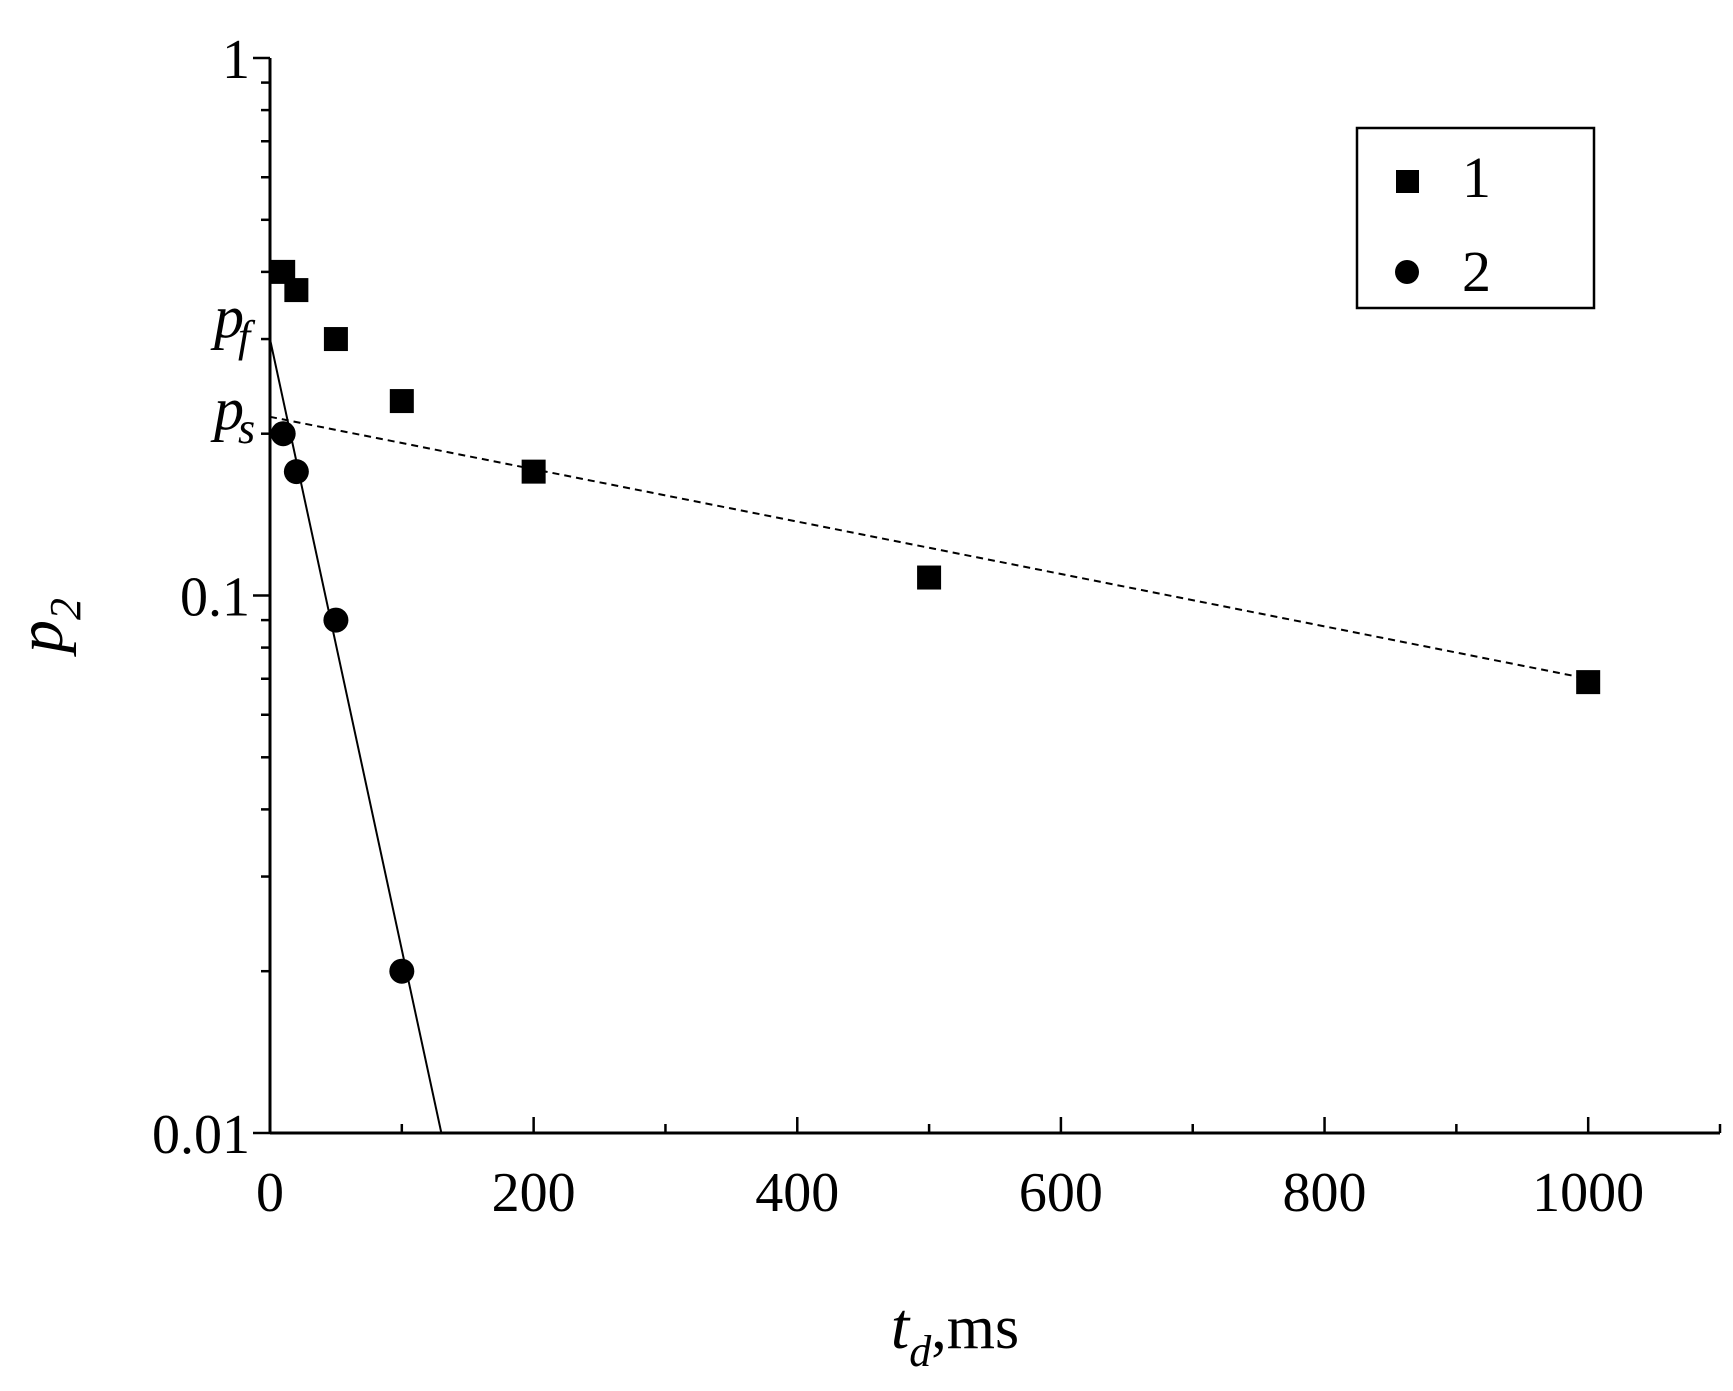  What do you see at coordinates (797, 1193) in the screenshot?
I see `x-tick-label: 400` at bounding box center [797, 1193].